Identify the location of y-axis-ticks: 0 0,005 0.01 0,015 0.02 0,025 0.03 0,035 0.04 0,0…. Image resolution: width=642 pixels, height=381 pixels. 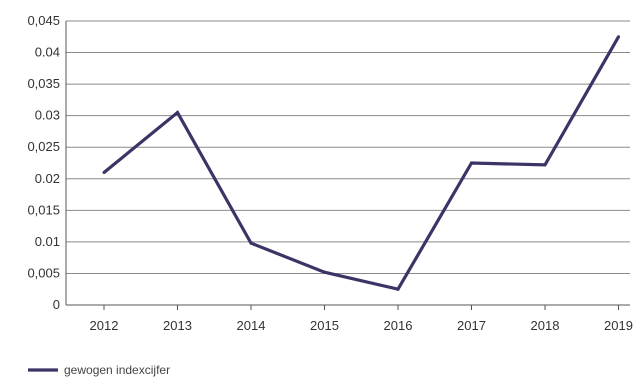
(43, 162).